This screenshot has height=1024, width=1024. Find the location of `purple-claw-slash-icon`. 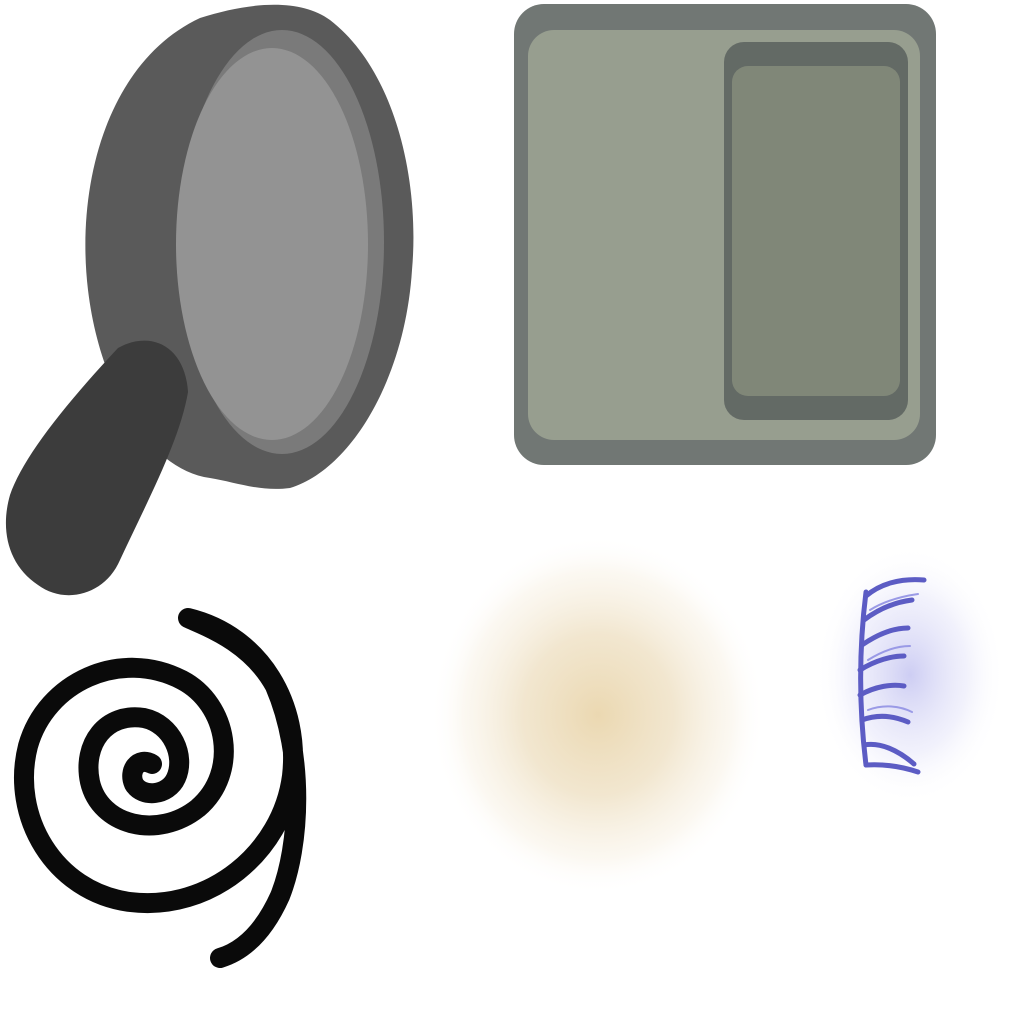

purple-claw-slash-icon is located at coordinates (910, 680).